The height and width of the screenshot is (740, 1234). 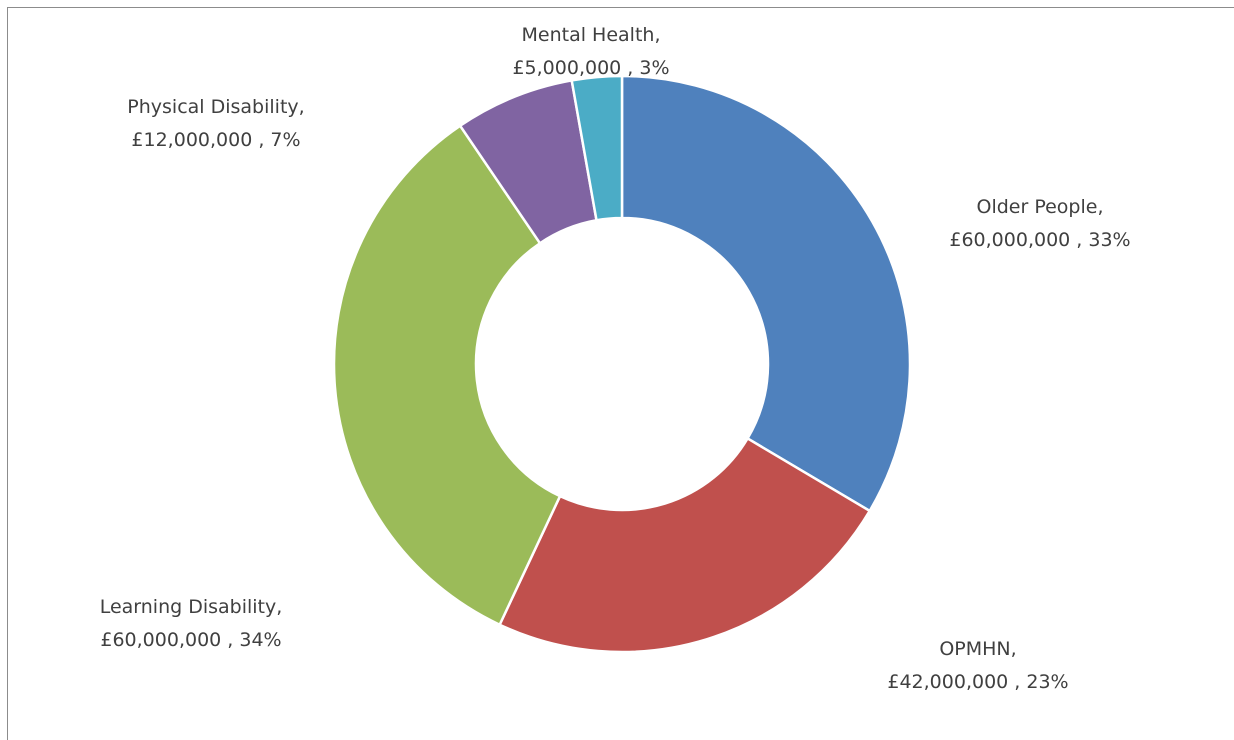 What do you see at coordinates (591, 35) in the screenshot?
I see `data-label-mental-health-name: Mental Health,` at bounding box center [591, 35].